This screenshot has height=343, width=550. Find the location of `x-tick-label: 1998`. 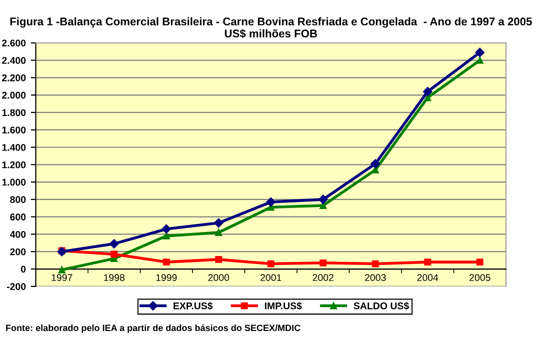

x-tick-label: 1998 is located at coordinates (114, 278).